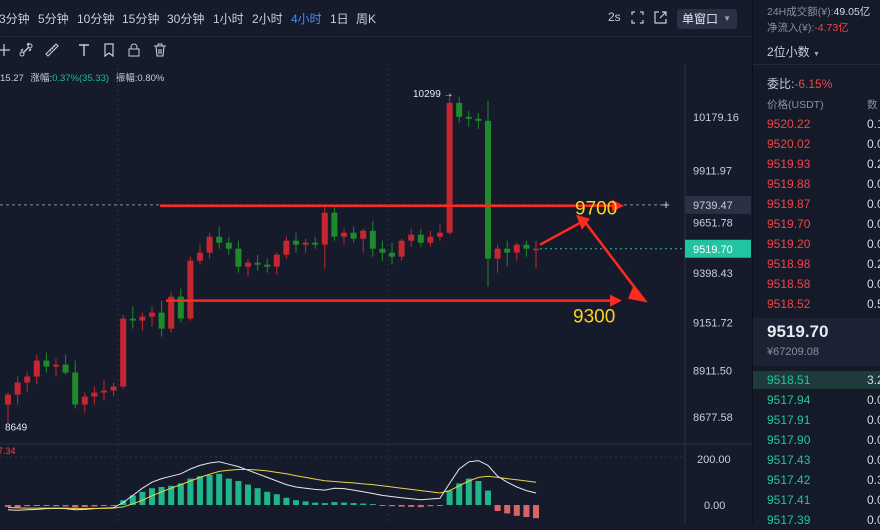 This screenshot has height=530, width=880. What do you see at coordinates (6, 50) in the screenshot?
I see `indicator-icon` at bounding box center [6, 50].